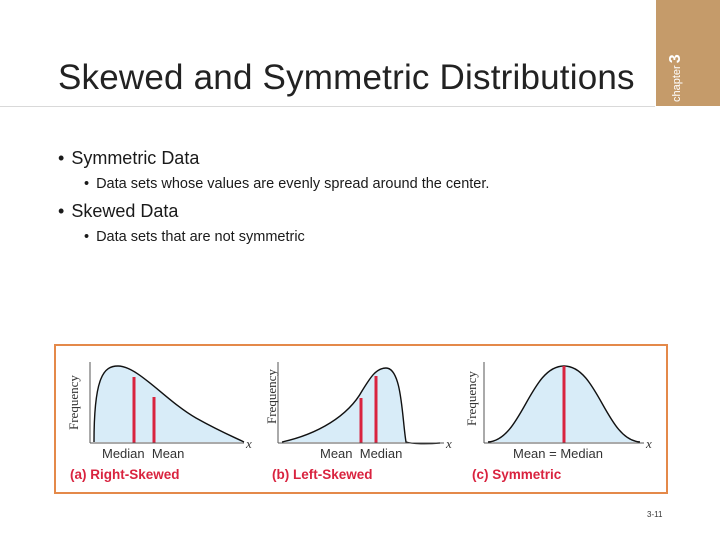 This screenshot has width=720, height=540. Describe the element at coordinates (675, 59) in the screenshot. I see `chapter-number: 3` at that location.